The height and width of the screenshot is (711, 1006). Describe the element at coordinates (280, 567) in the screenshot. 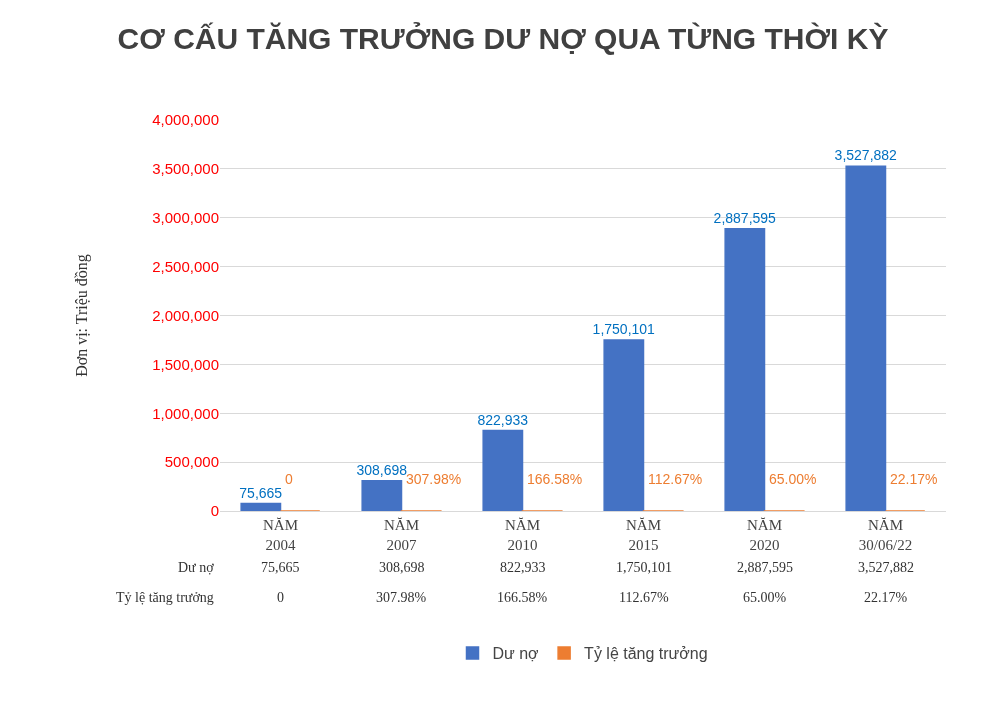

I see `data-label: 75,665` at that location.